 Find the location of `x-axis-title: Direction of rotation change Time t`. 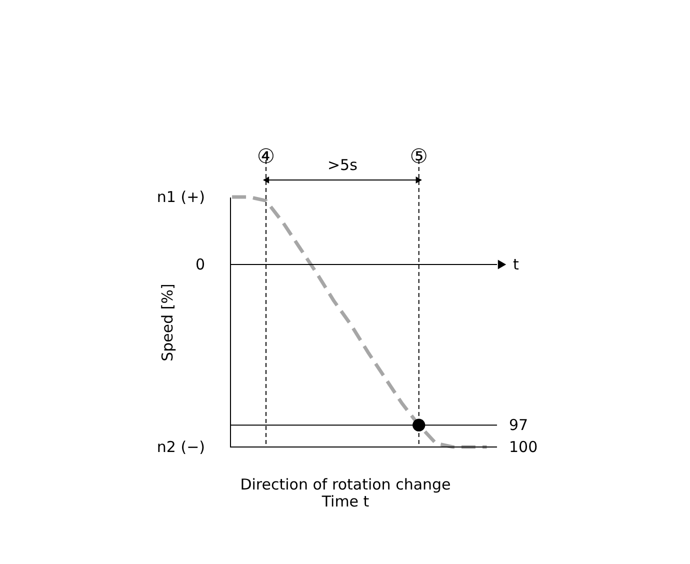

x-axis-title: Direction of rotation change Time t is located at coordinates (345, 493).